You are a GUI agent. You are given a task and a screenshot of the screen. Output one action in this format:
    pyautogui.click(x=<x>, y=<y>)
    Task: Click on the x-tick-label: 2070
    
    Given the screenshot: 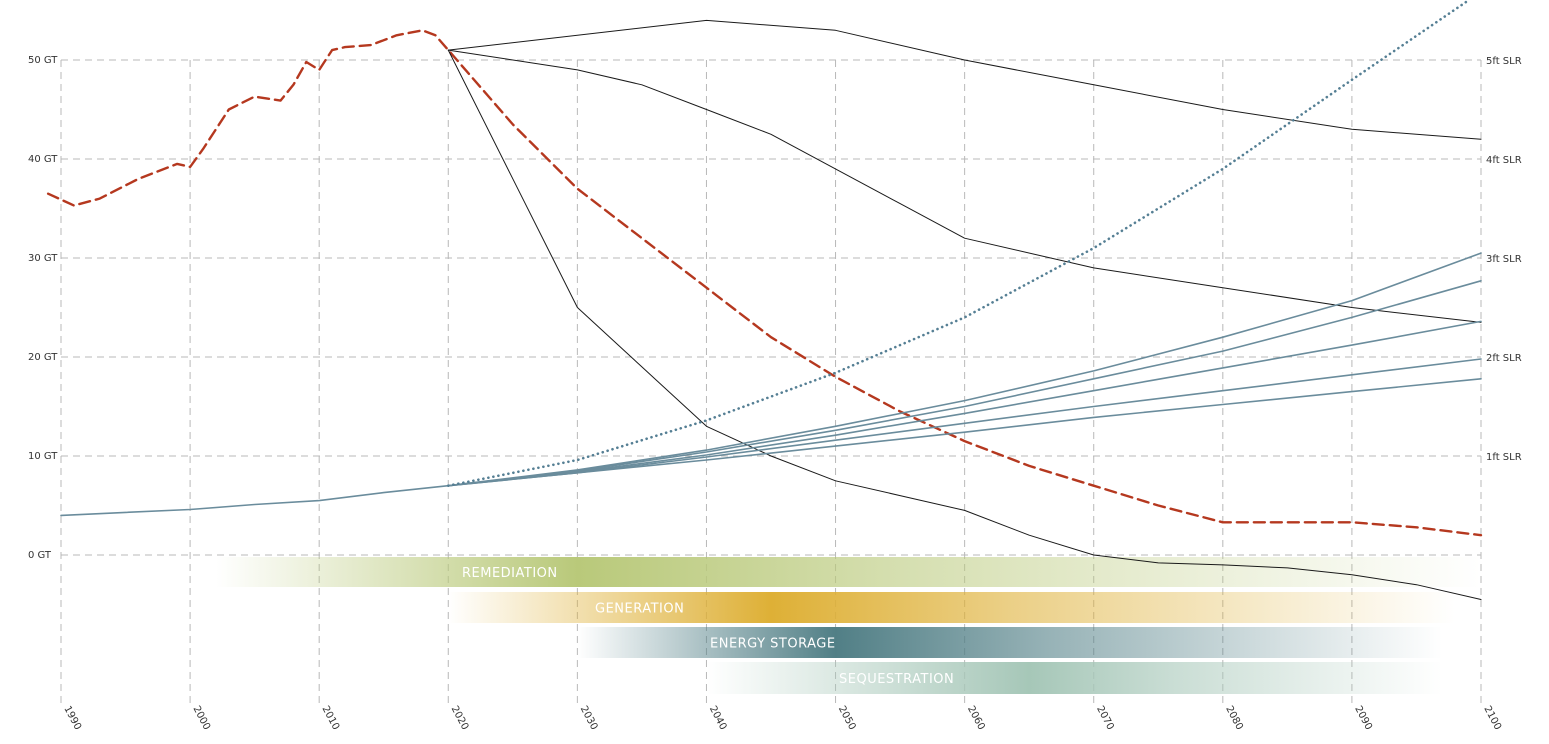 What is the action you would take?
    pyautogui.click(x=1105, y=718)
    